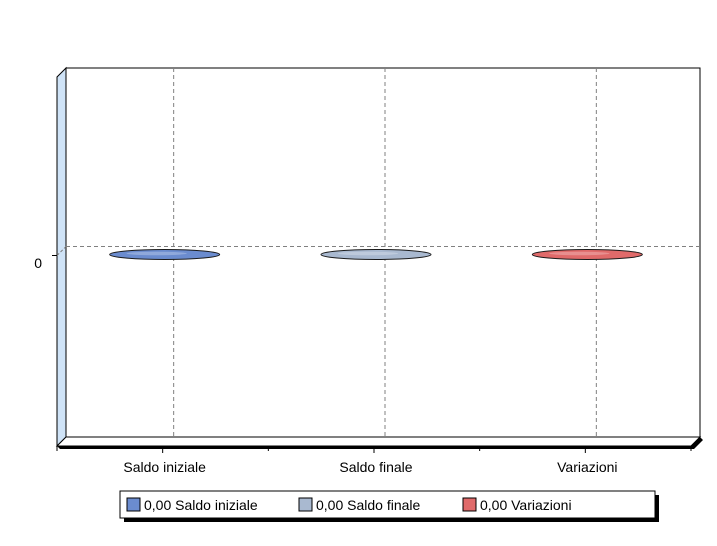 The height and width of the screenshot is (546, 717). I want to click on legend-swatch-variazioni, so click(469, 504).